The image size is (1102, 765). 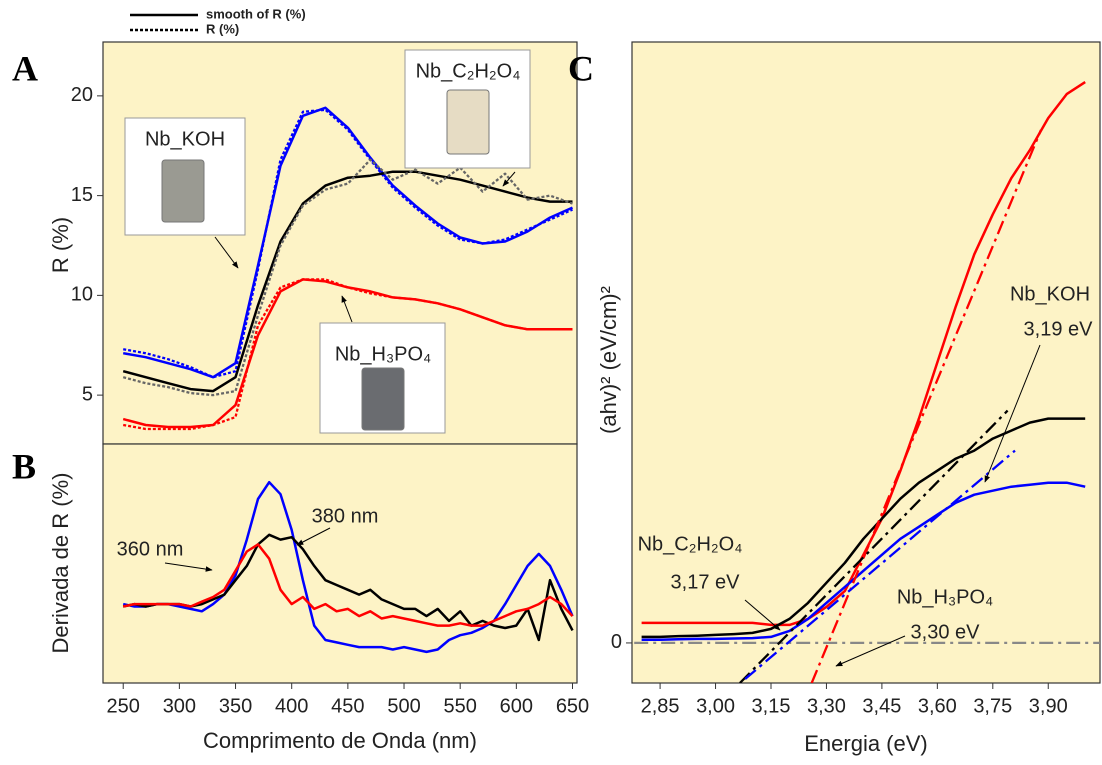 What do you see at coordinates (459, 706) in the screenshot?
I see `x-tick-label: 550` at bounding box center [459, 706].